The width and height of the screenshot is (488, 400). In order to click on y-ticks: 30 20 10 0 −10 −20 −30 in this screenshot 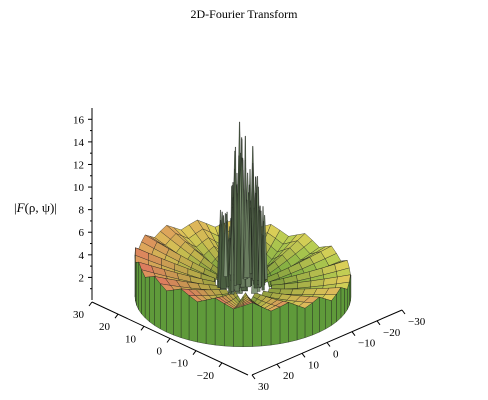, I will do `click(338, 351)`.